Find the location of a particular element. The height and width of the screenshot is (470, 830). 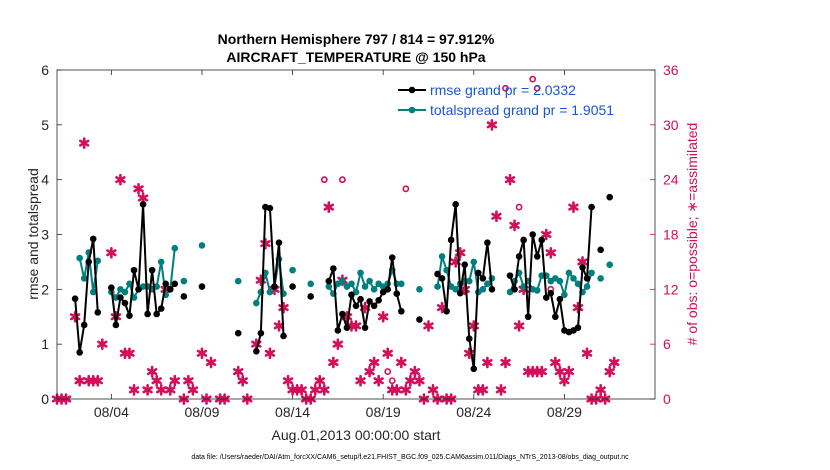

y-right-tick-label: 36 is located at coordinates (671, 70).